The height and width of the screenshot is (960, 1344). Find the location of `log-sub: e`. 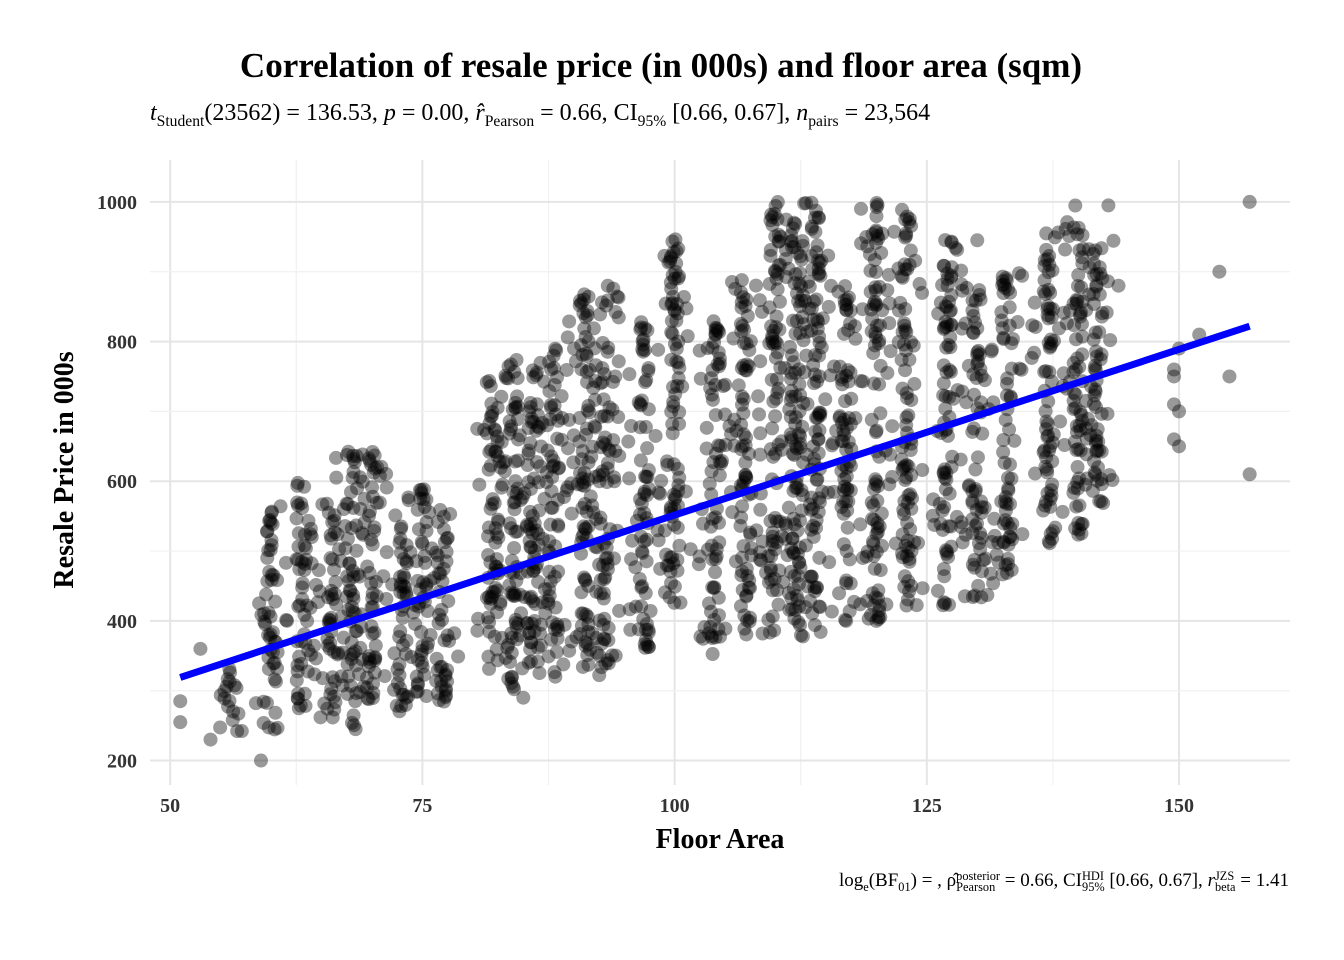

log-sub: e is located at coordinates (866, 886).